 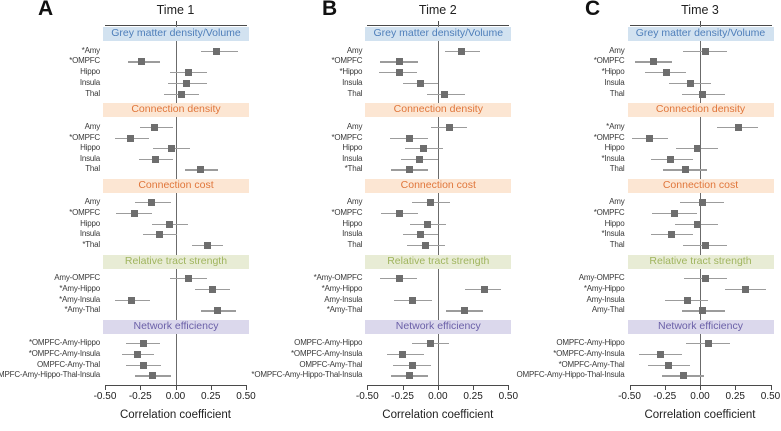 What do you see at coordinates (665, 396) in the screenshot?
I see `x-tick-label: -0.25` at bounding box center [665, 396].